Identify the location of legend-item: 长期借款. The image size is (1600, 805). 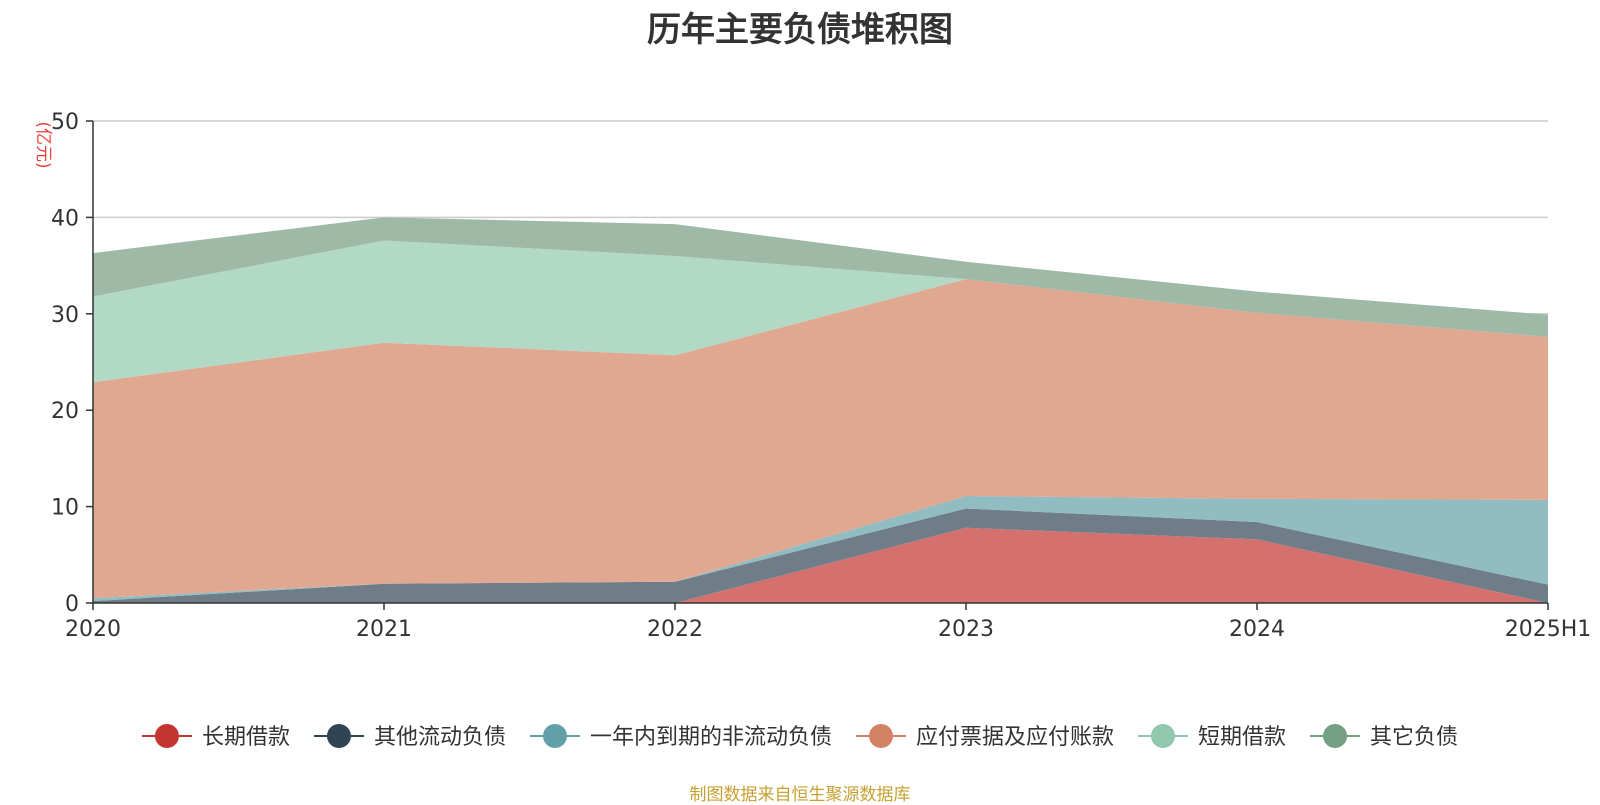
(215, 737).